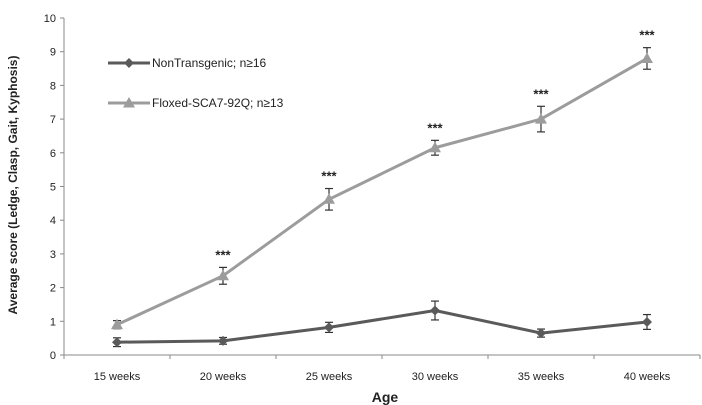  Describe the element at coordinates (117, 377) in the screenshot. I see `x-tick-label: 15 weeks` at that location.